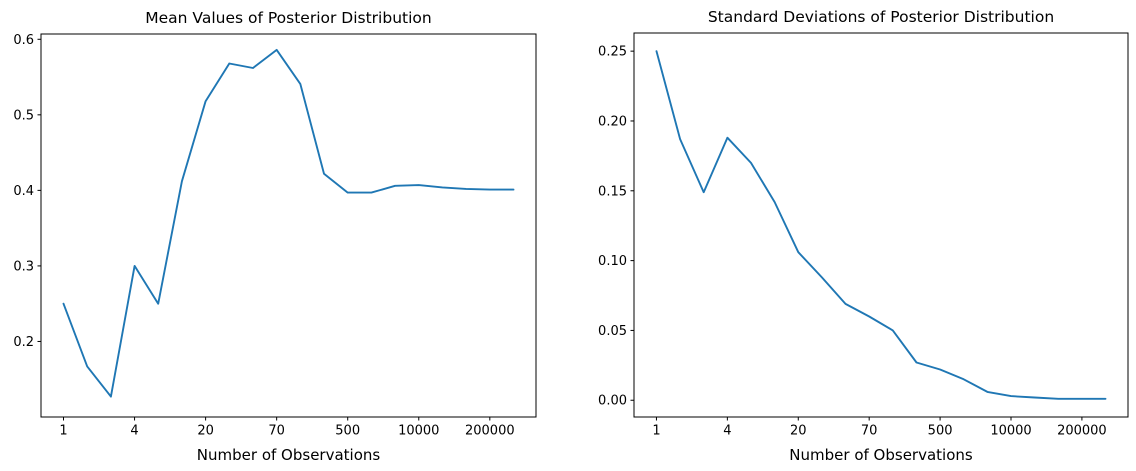  I want to click on y-tick-label: 0.2, so click(23, 342).